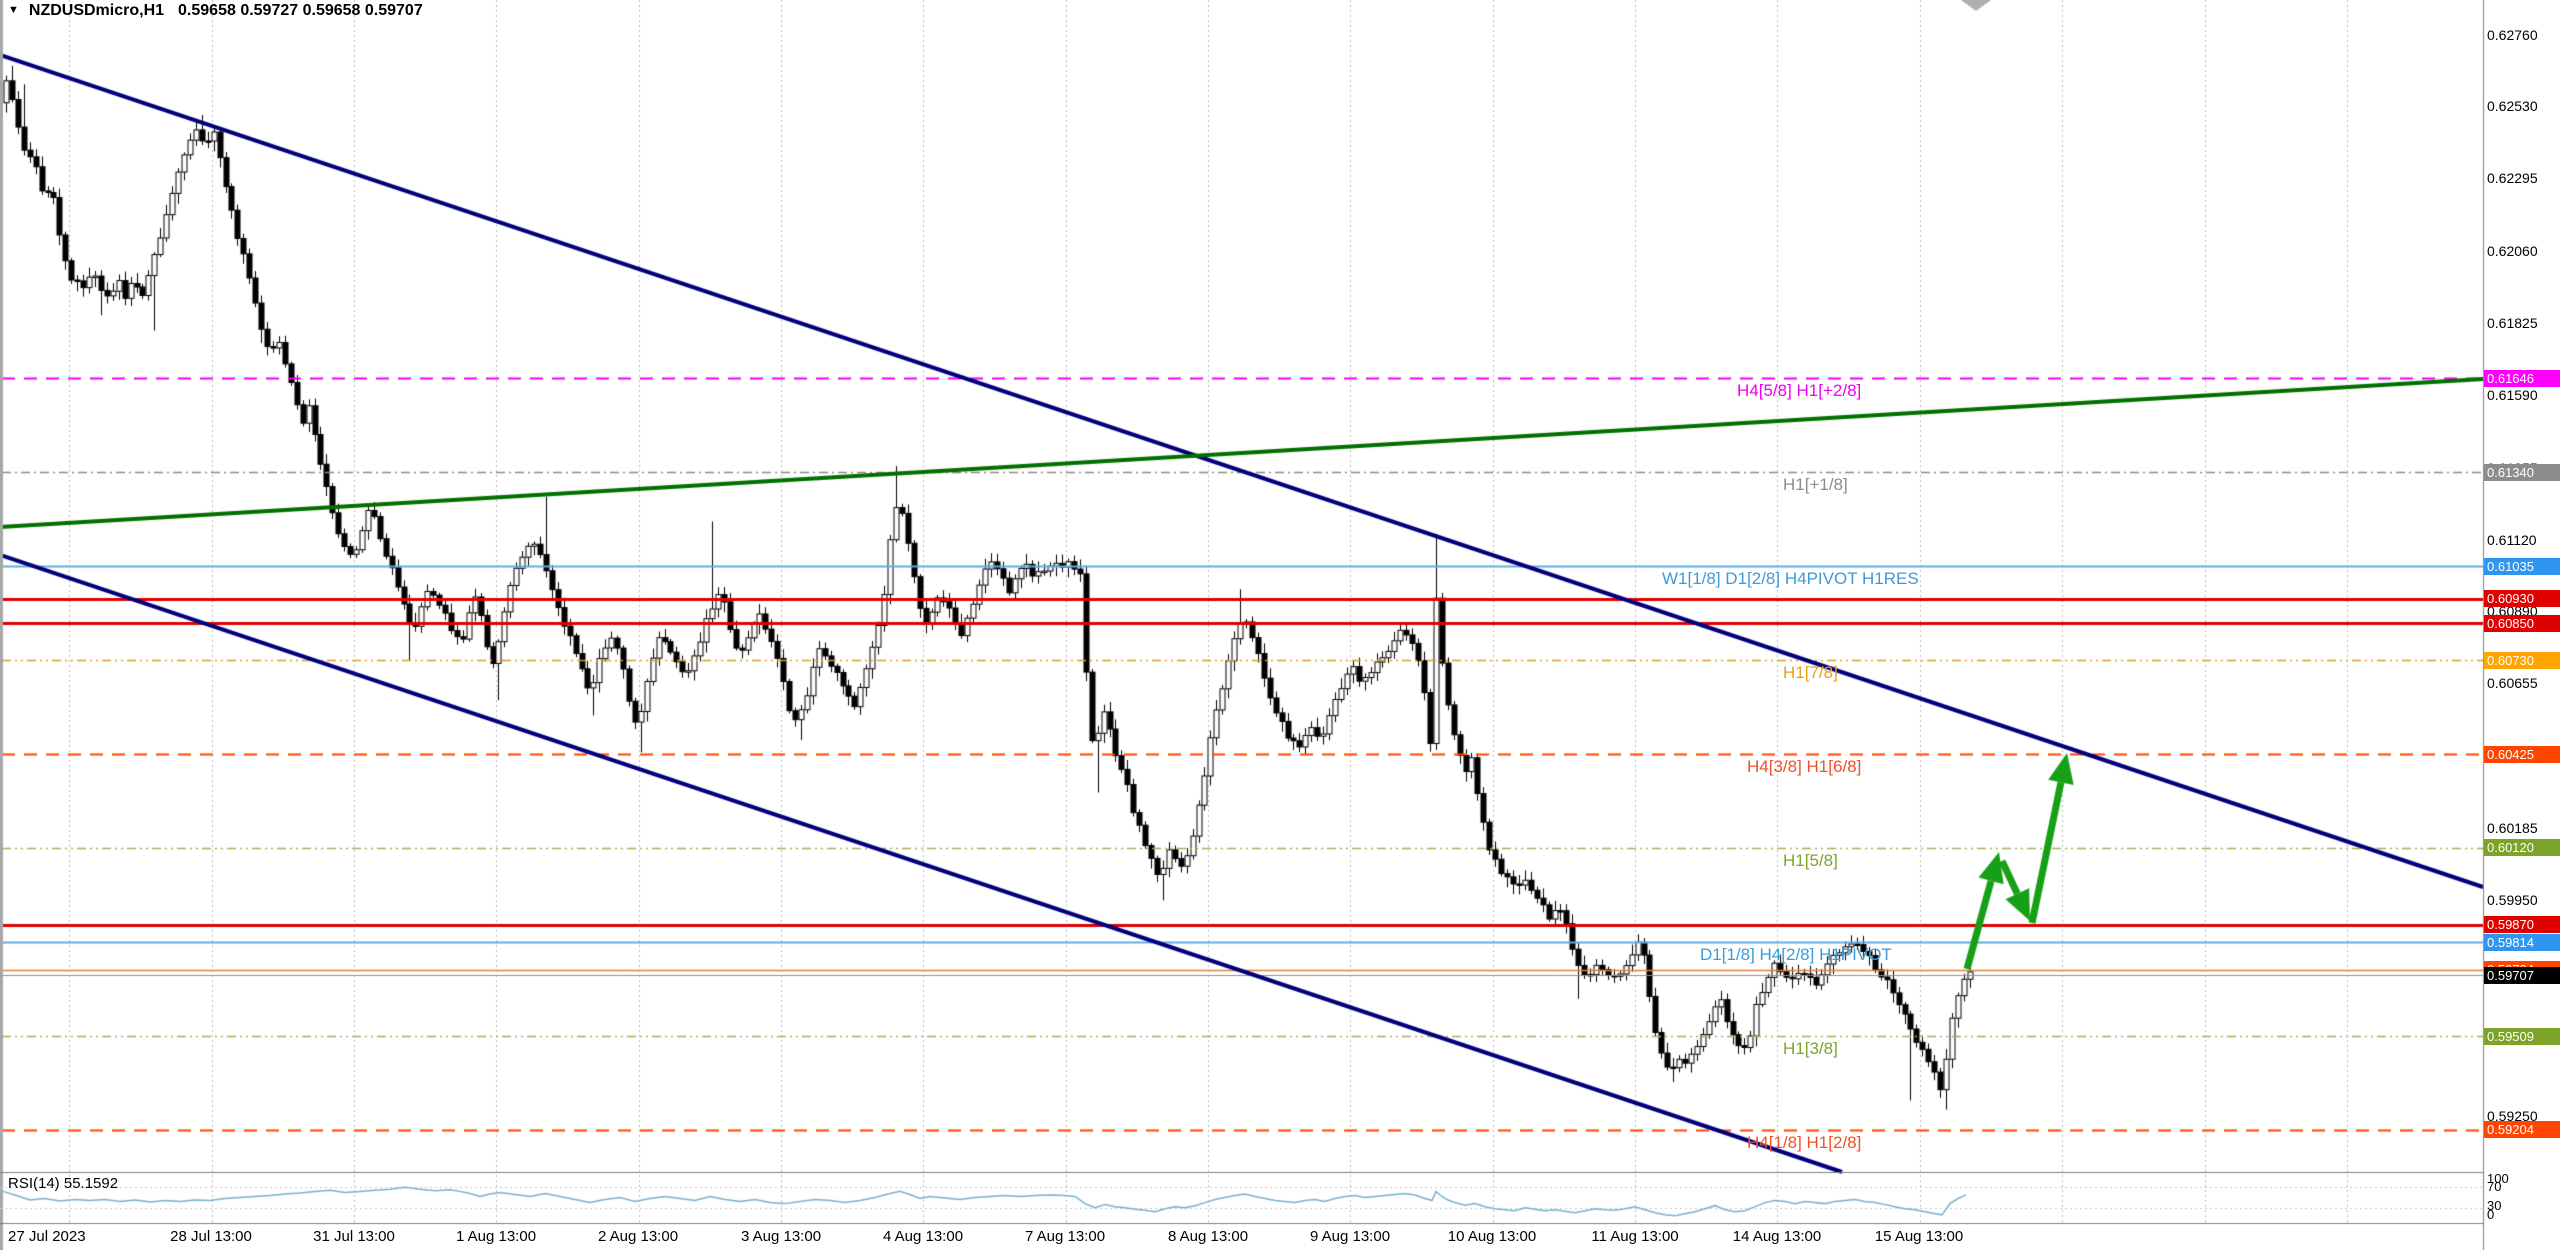 This screenshot has width=2560, height=1250. What do you see at coordinates (300, 10) in the screenshot?
I see `ohlc-quote-label: 0.59658 0.59727 0.59658 0.59707` at bounding box center [300, 10].